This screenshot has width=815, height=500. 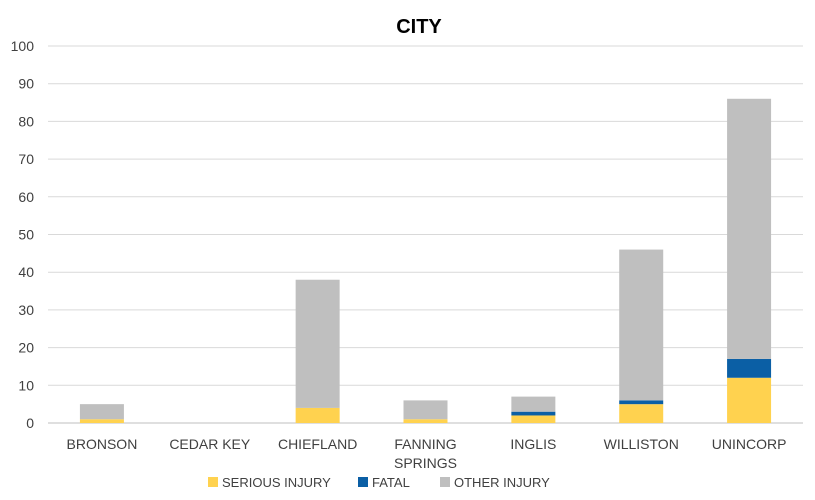 I want to click on y-tick-label: 60, so click(x=26, y=197).